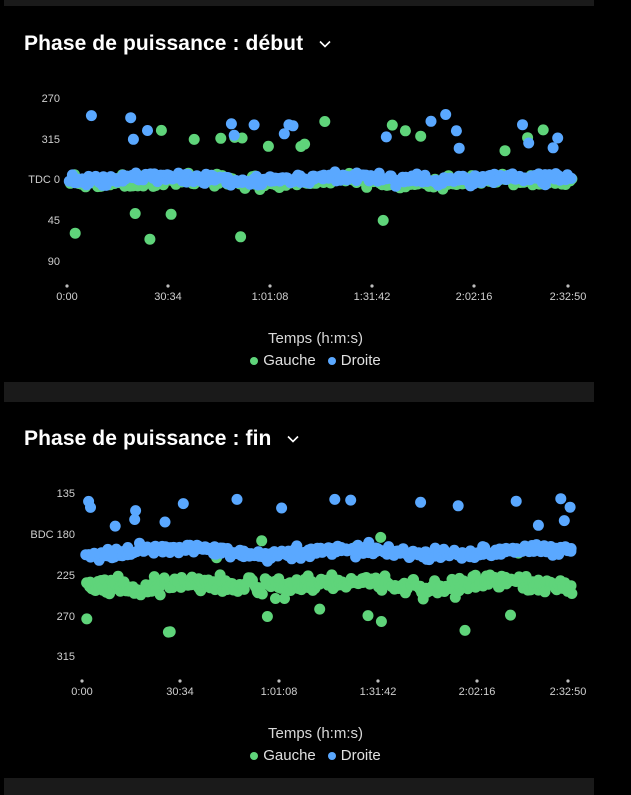 This screenshot has width=631, height=795. I want to click on legend-label-left: Gauche, so click(289, 755).